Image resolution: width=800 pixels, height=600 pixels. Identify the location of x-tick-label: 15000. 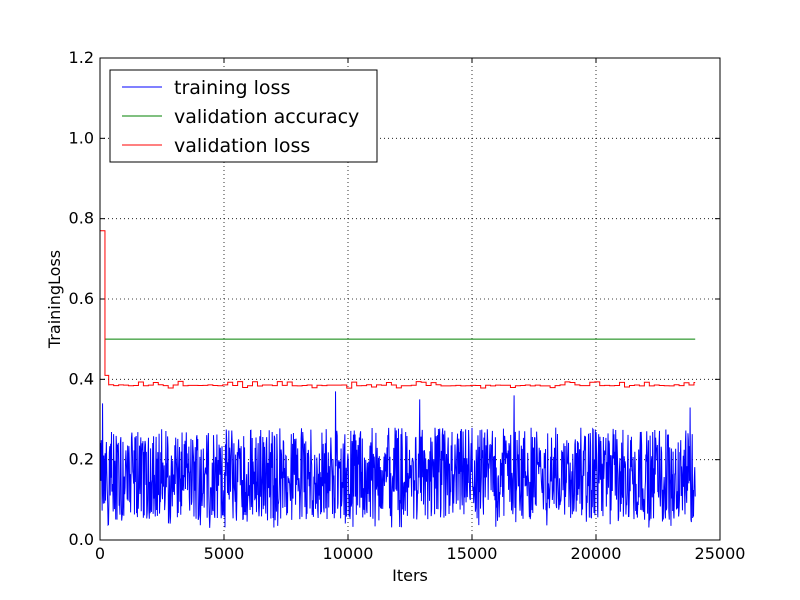
(472, 553).